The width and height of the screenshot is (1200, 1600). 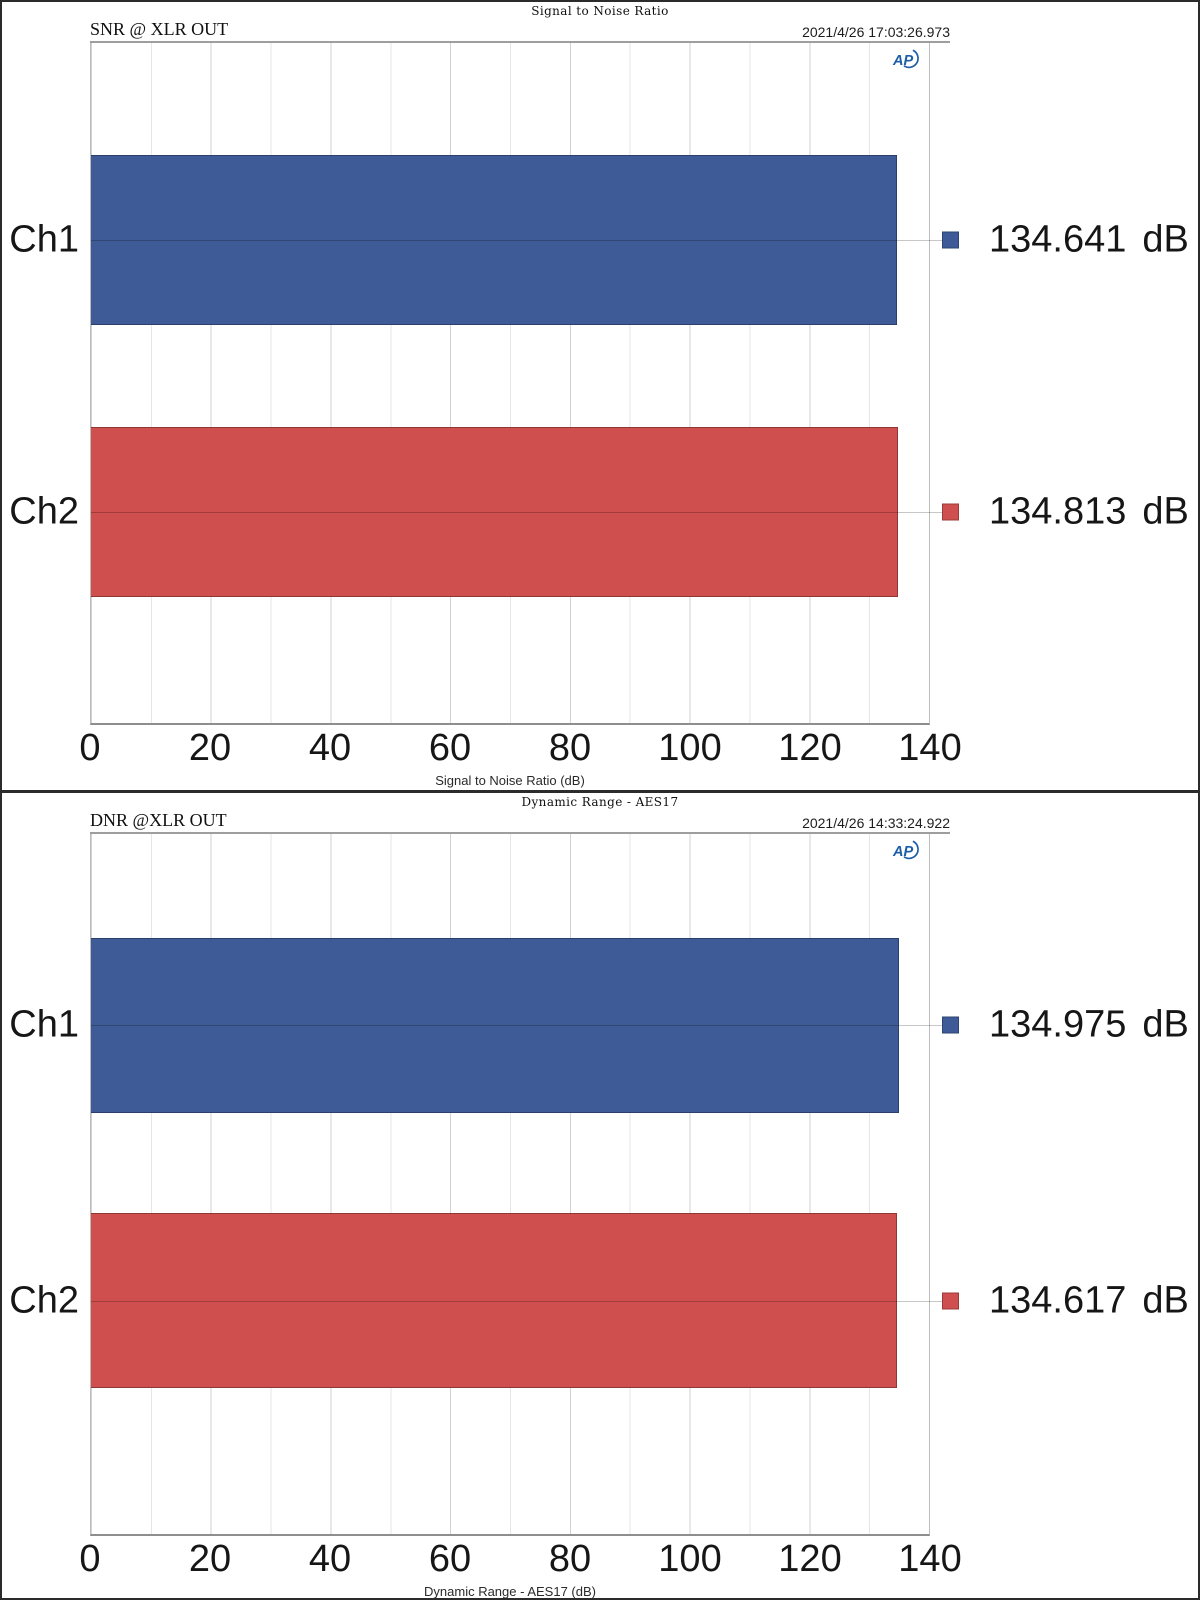 I want to click on value-number: 134.975, so click(x=1058, y=1024).